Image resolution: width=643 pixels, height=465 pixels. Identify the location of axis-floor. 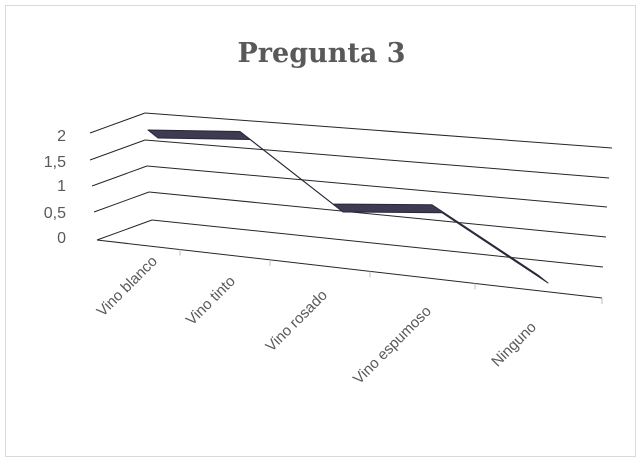
(349, 269).